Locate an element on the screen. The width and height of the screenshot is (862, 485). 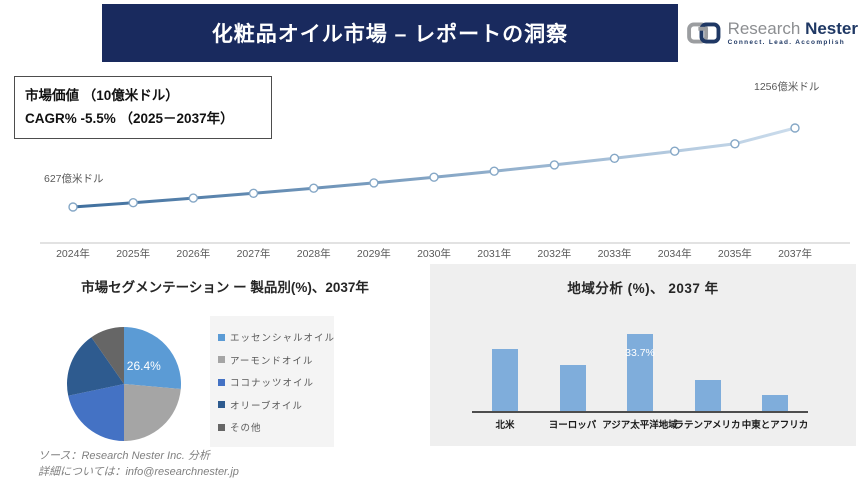
logo-word-nester: Nester is located at coordinates (831, 28).